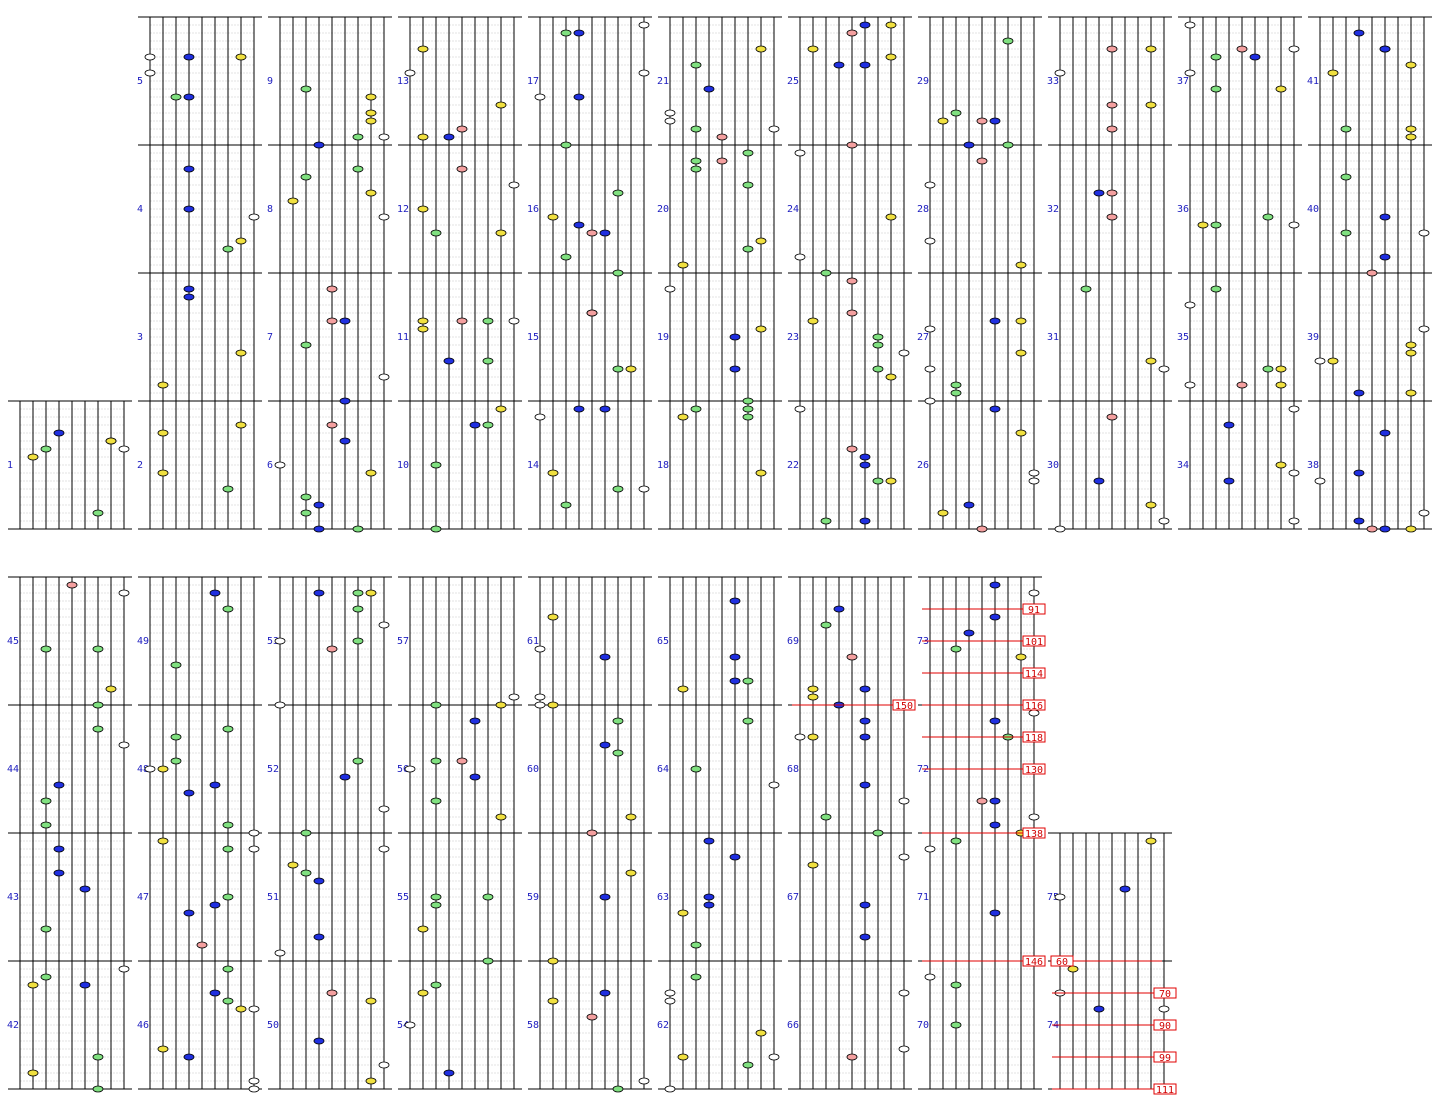 Image resolution: width=1452 pixels, height=1112 pixels. Describe the element at coordinates (1165, 1026) in the screenshot. I see `tempo-label: 90` at that location.